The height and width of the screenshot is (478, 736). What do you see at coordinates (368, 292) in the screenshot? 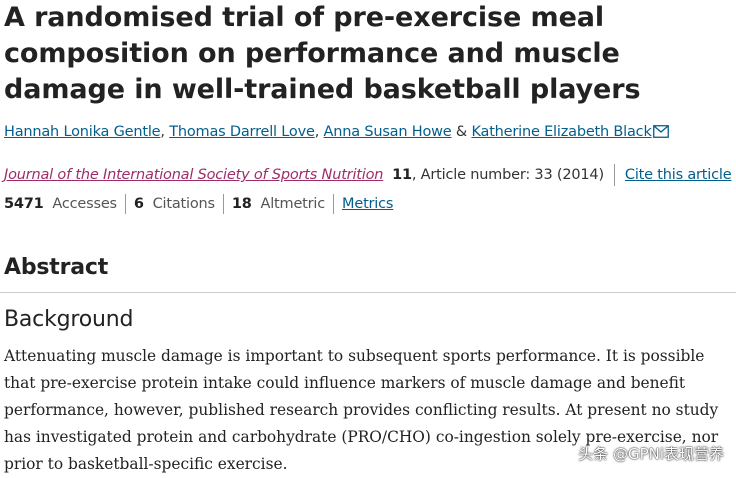
I see `section-divider` at bounding box center [368, 292].